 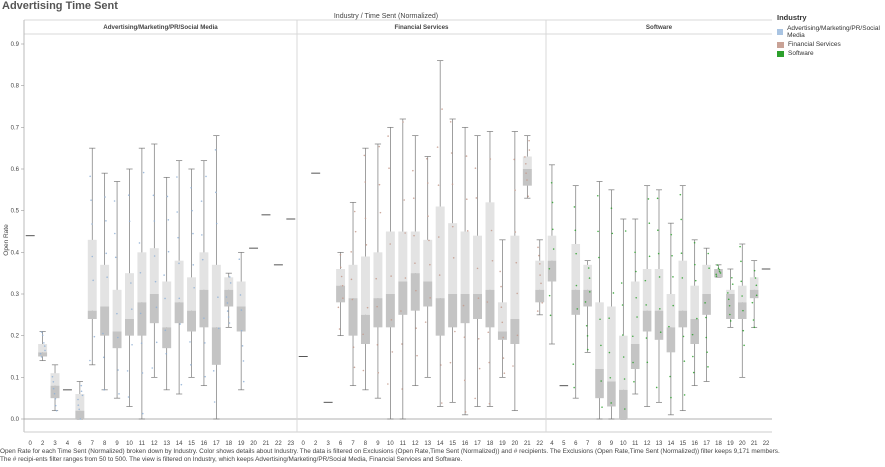 I want to click on x-tick-label: 3, so click(x=55, y=444).